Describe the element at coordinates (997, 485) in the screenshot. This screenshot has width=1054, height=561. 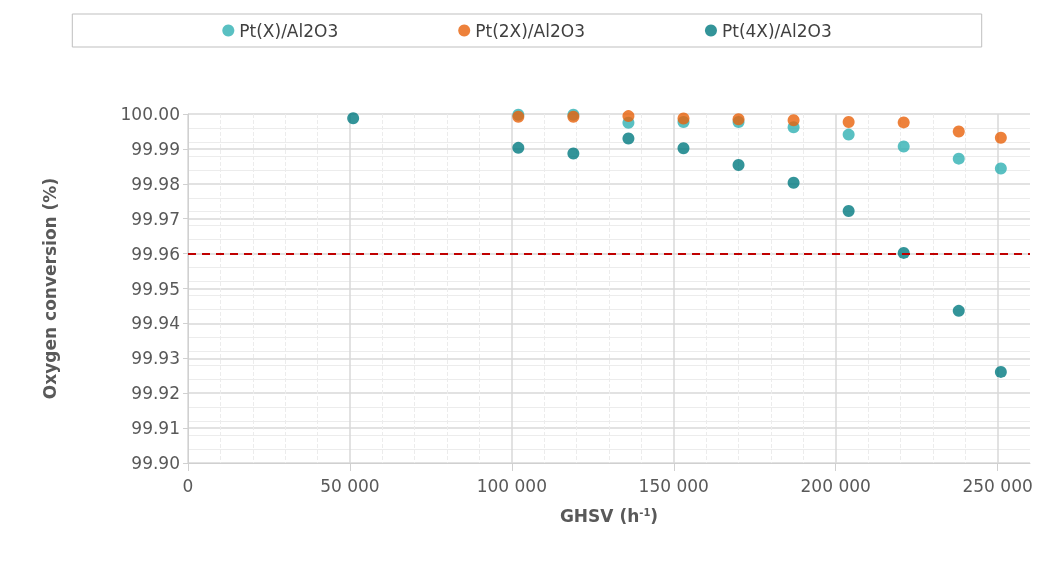
I see `x-tick-label: 250 000` at that location.